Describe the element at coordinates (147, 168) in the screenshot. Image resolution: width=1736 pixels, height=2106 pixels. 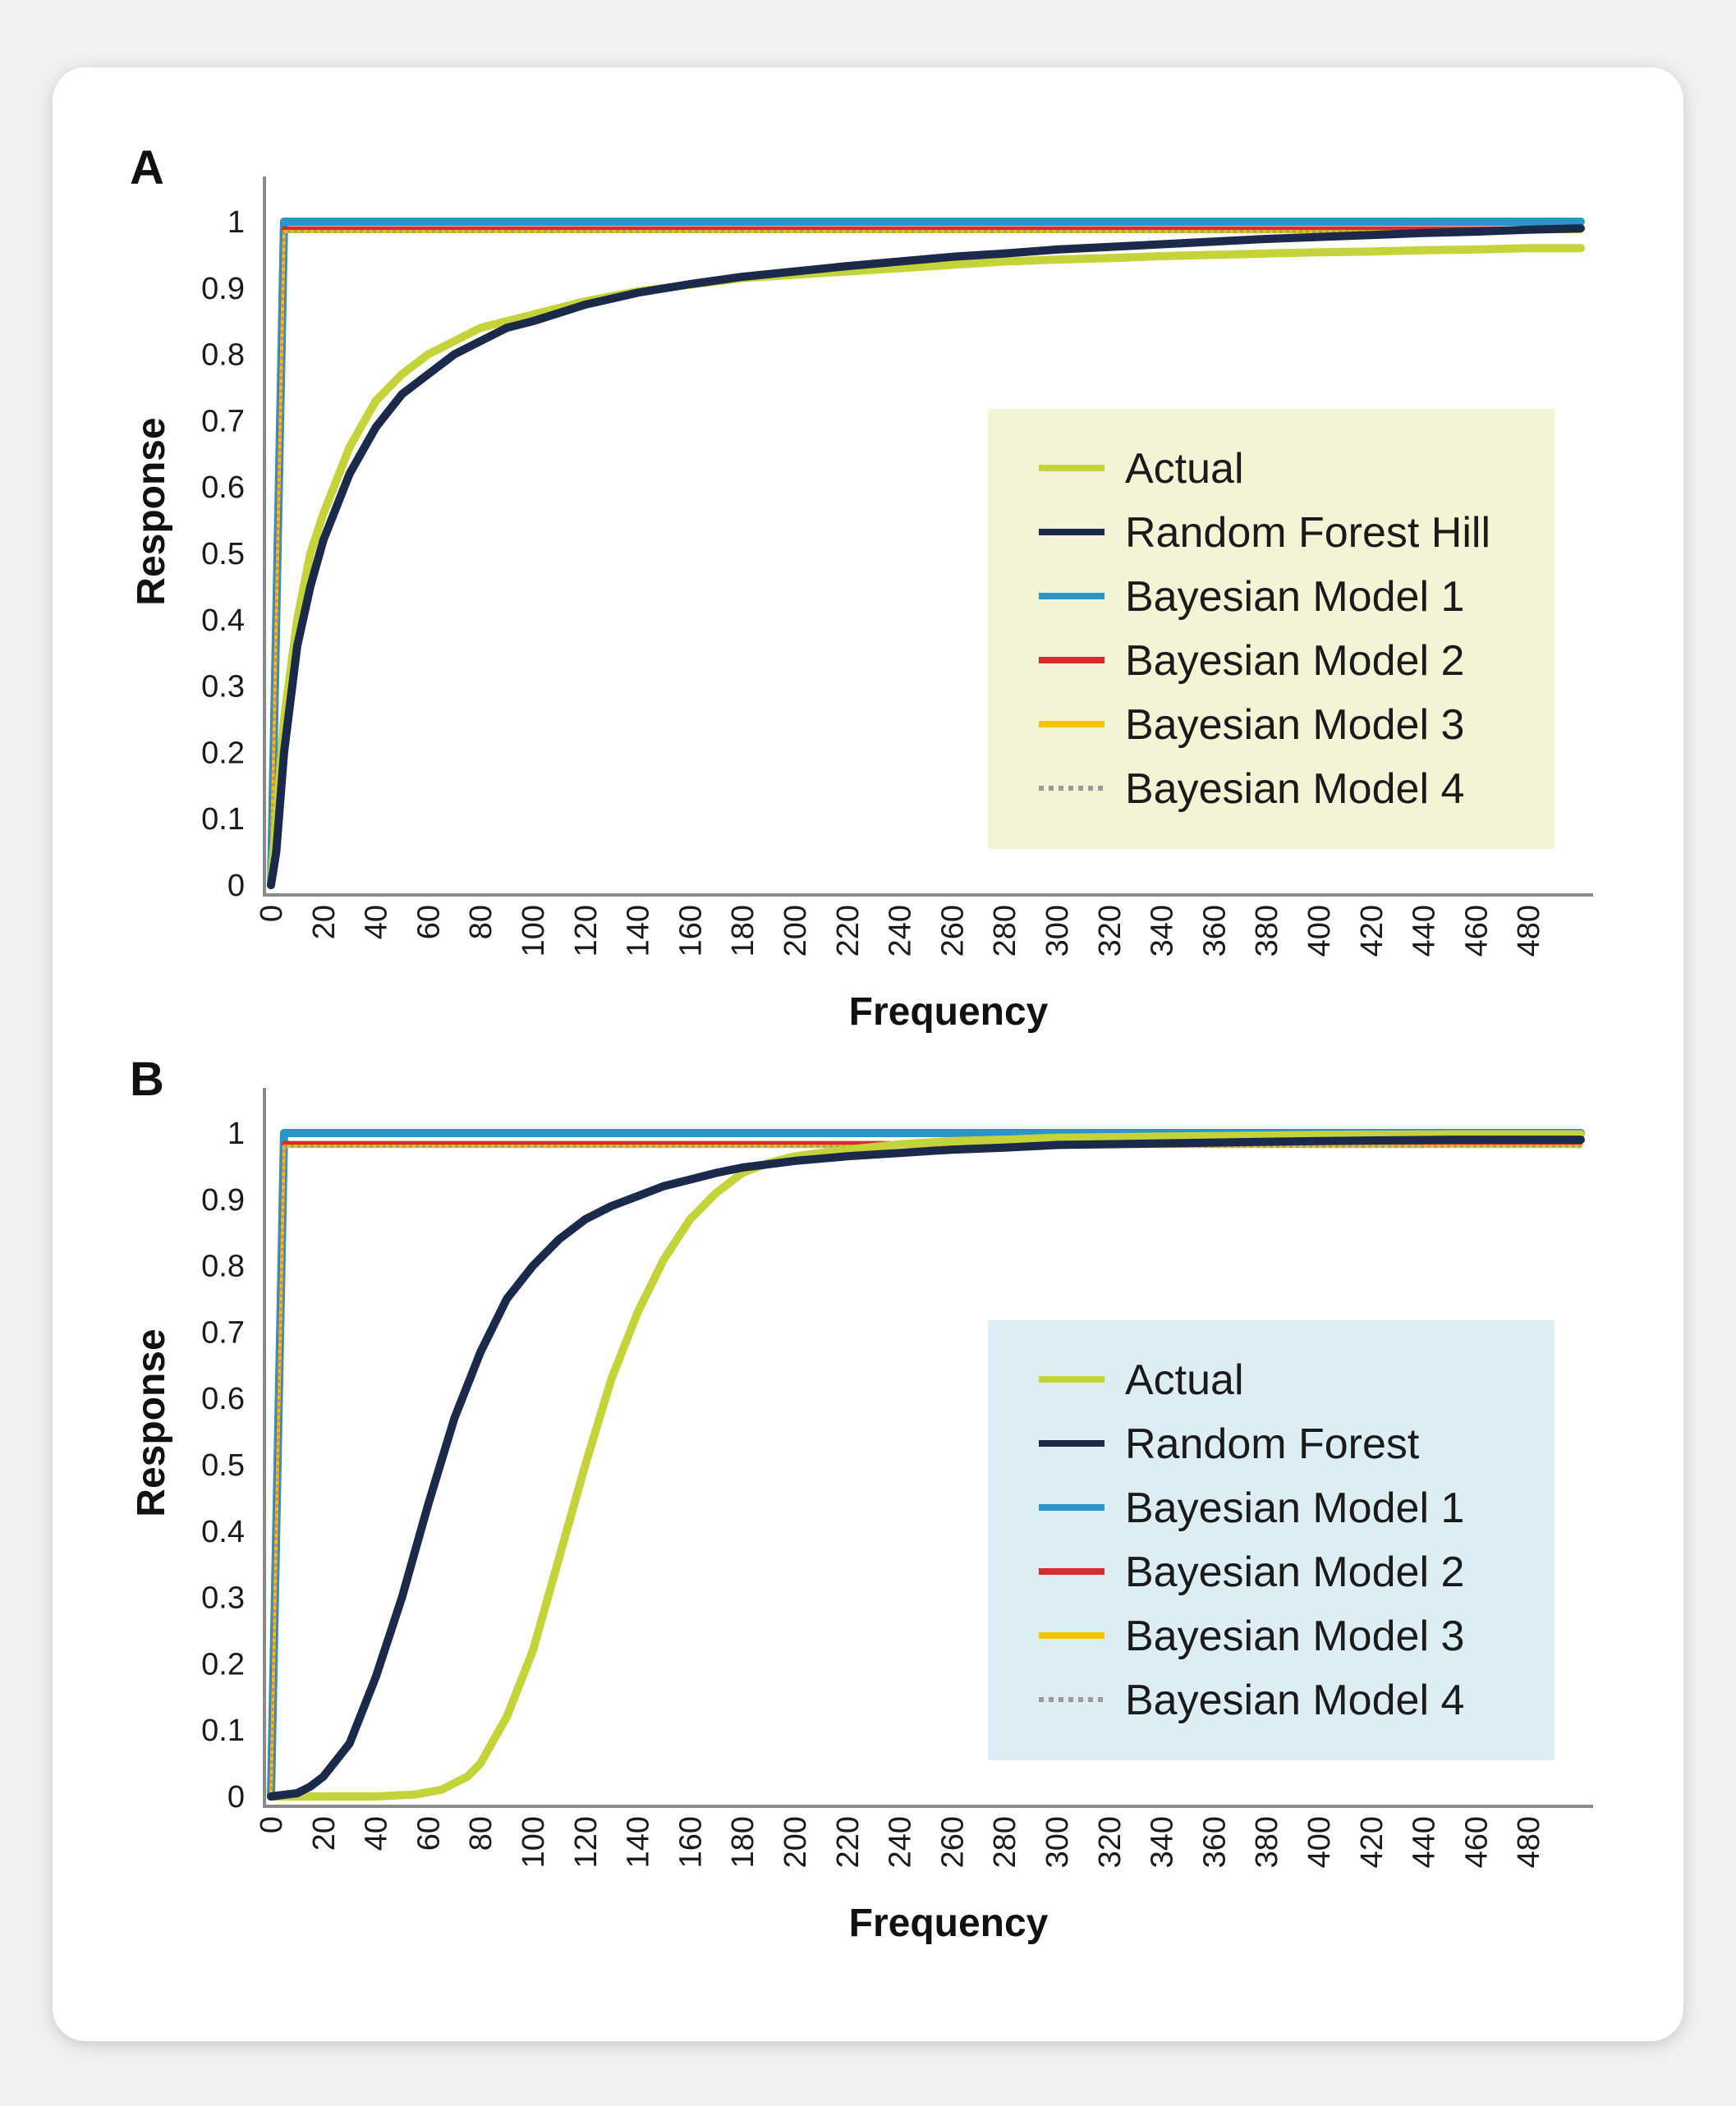
I see `panel-letter: A` at that location.